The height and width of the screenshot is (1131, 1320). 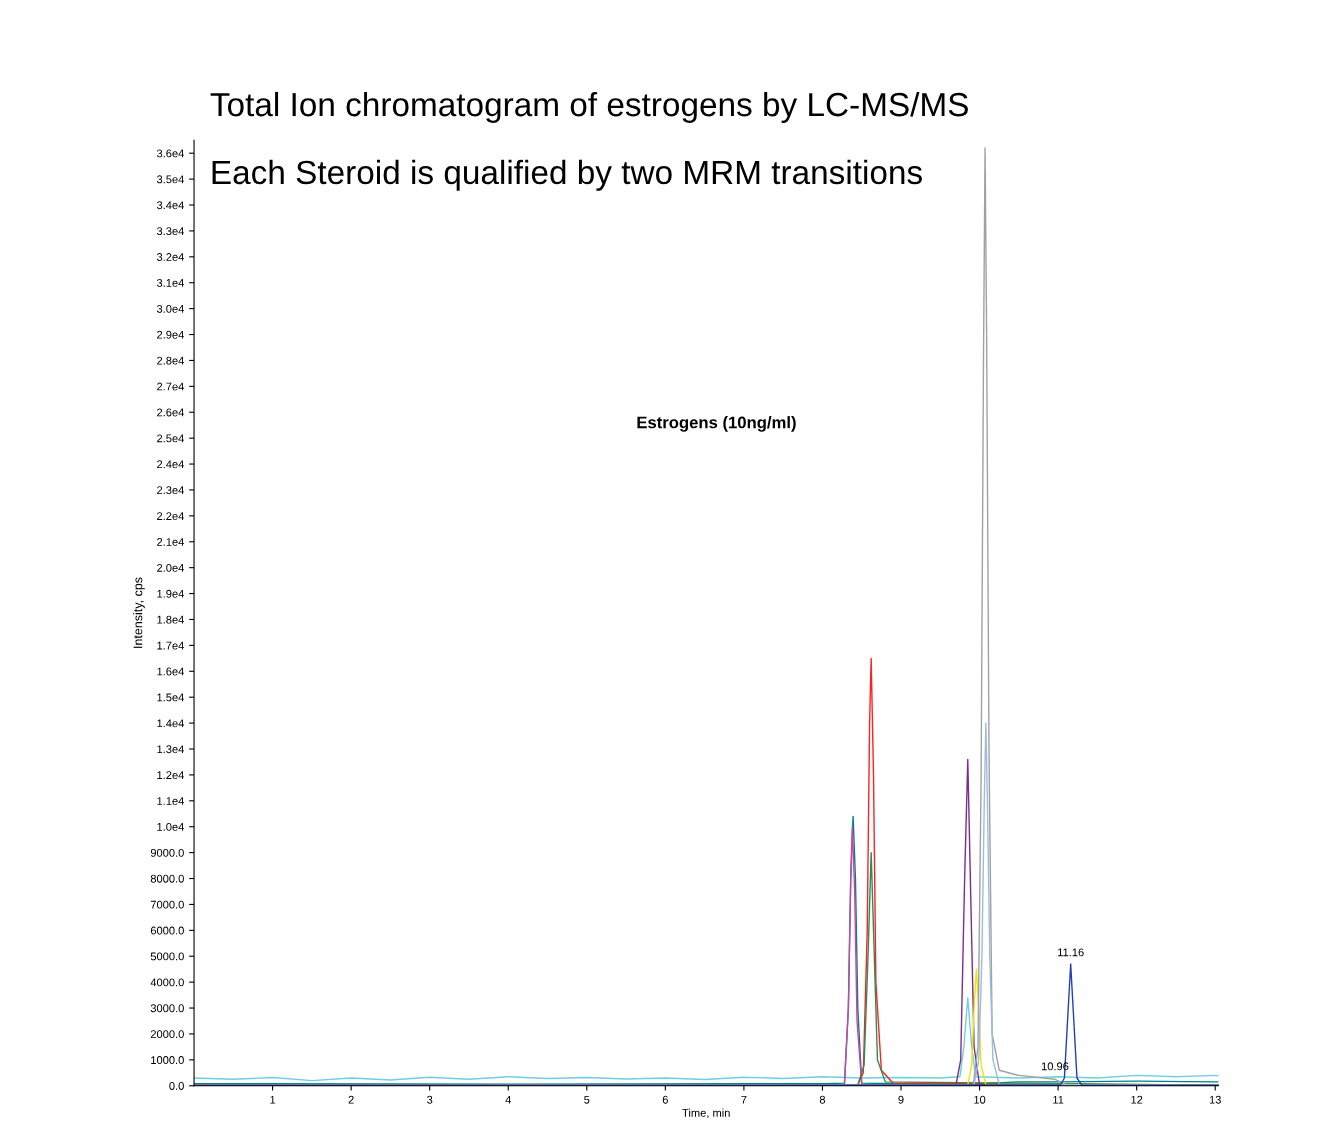 What do you see at coordinates (167, 1034) in the screenshot?
I see `y-tick-label: 2000.0` at bounding box center [167, 1034].